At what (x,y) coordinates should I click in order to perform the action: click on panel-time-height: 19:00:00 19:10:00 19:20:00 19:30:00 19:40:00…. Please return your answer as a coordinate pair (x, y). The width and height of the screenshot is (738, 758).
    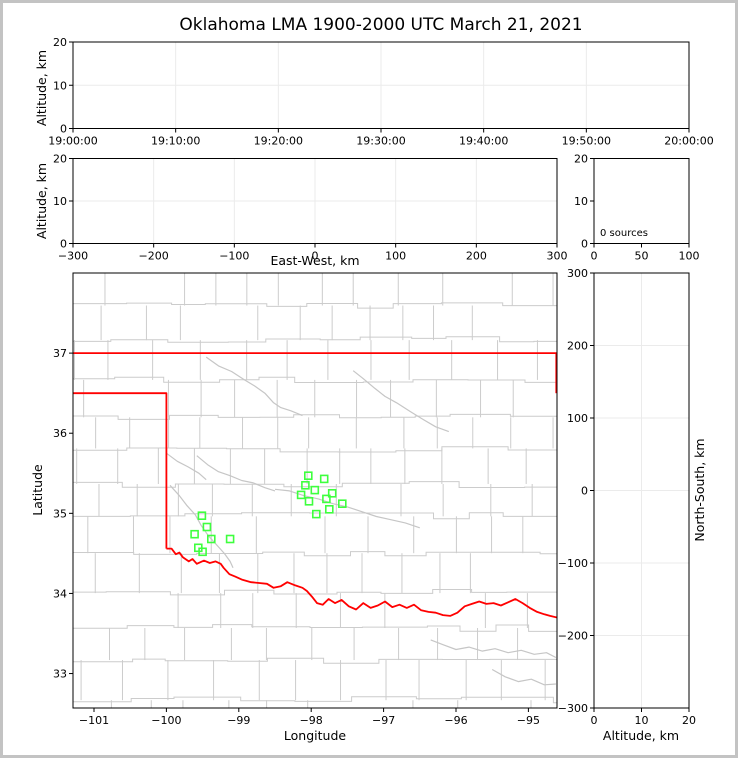
    Looking at the image, I should click on (380, 92).